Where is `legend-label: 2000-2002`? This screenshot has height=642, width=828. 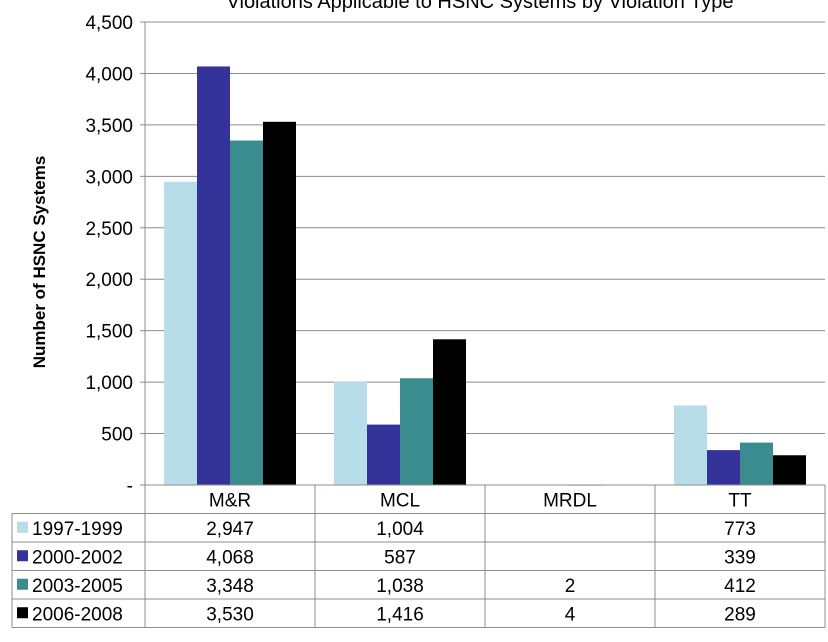 legend-label: 2000-2002 is located at coordinates (77, 557).